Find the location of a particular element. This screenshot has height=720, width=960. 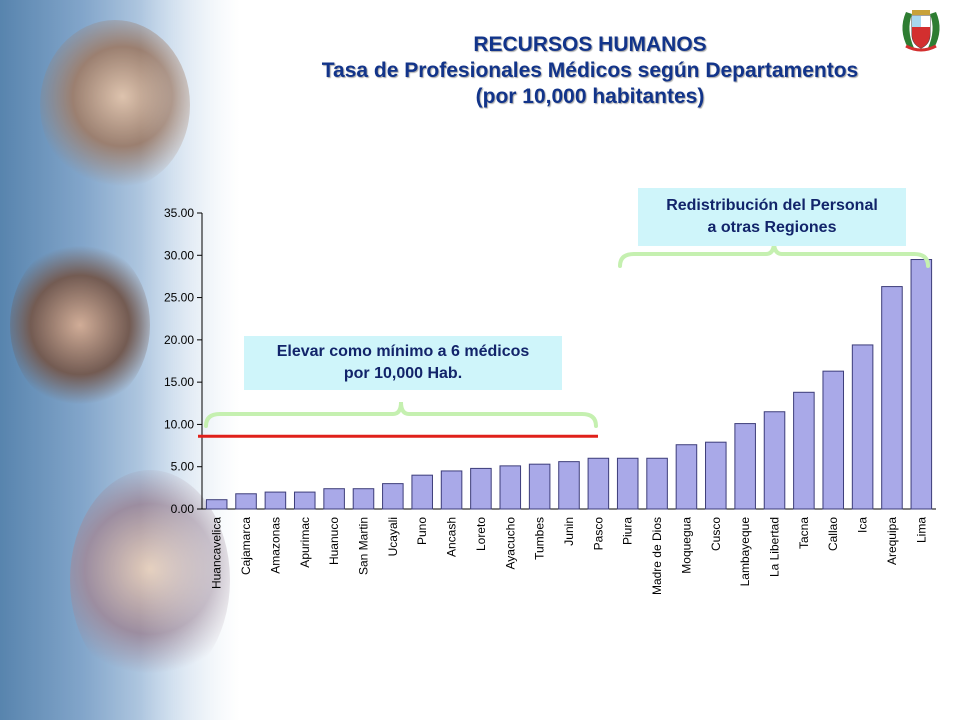

bar-lambayeque is located at coordinates (745, 466).